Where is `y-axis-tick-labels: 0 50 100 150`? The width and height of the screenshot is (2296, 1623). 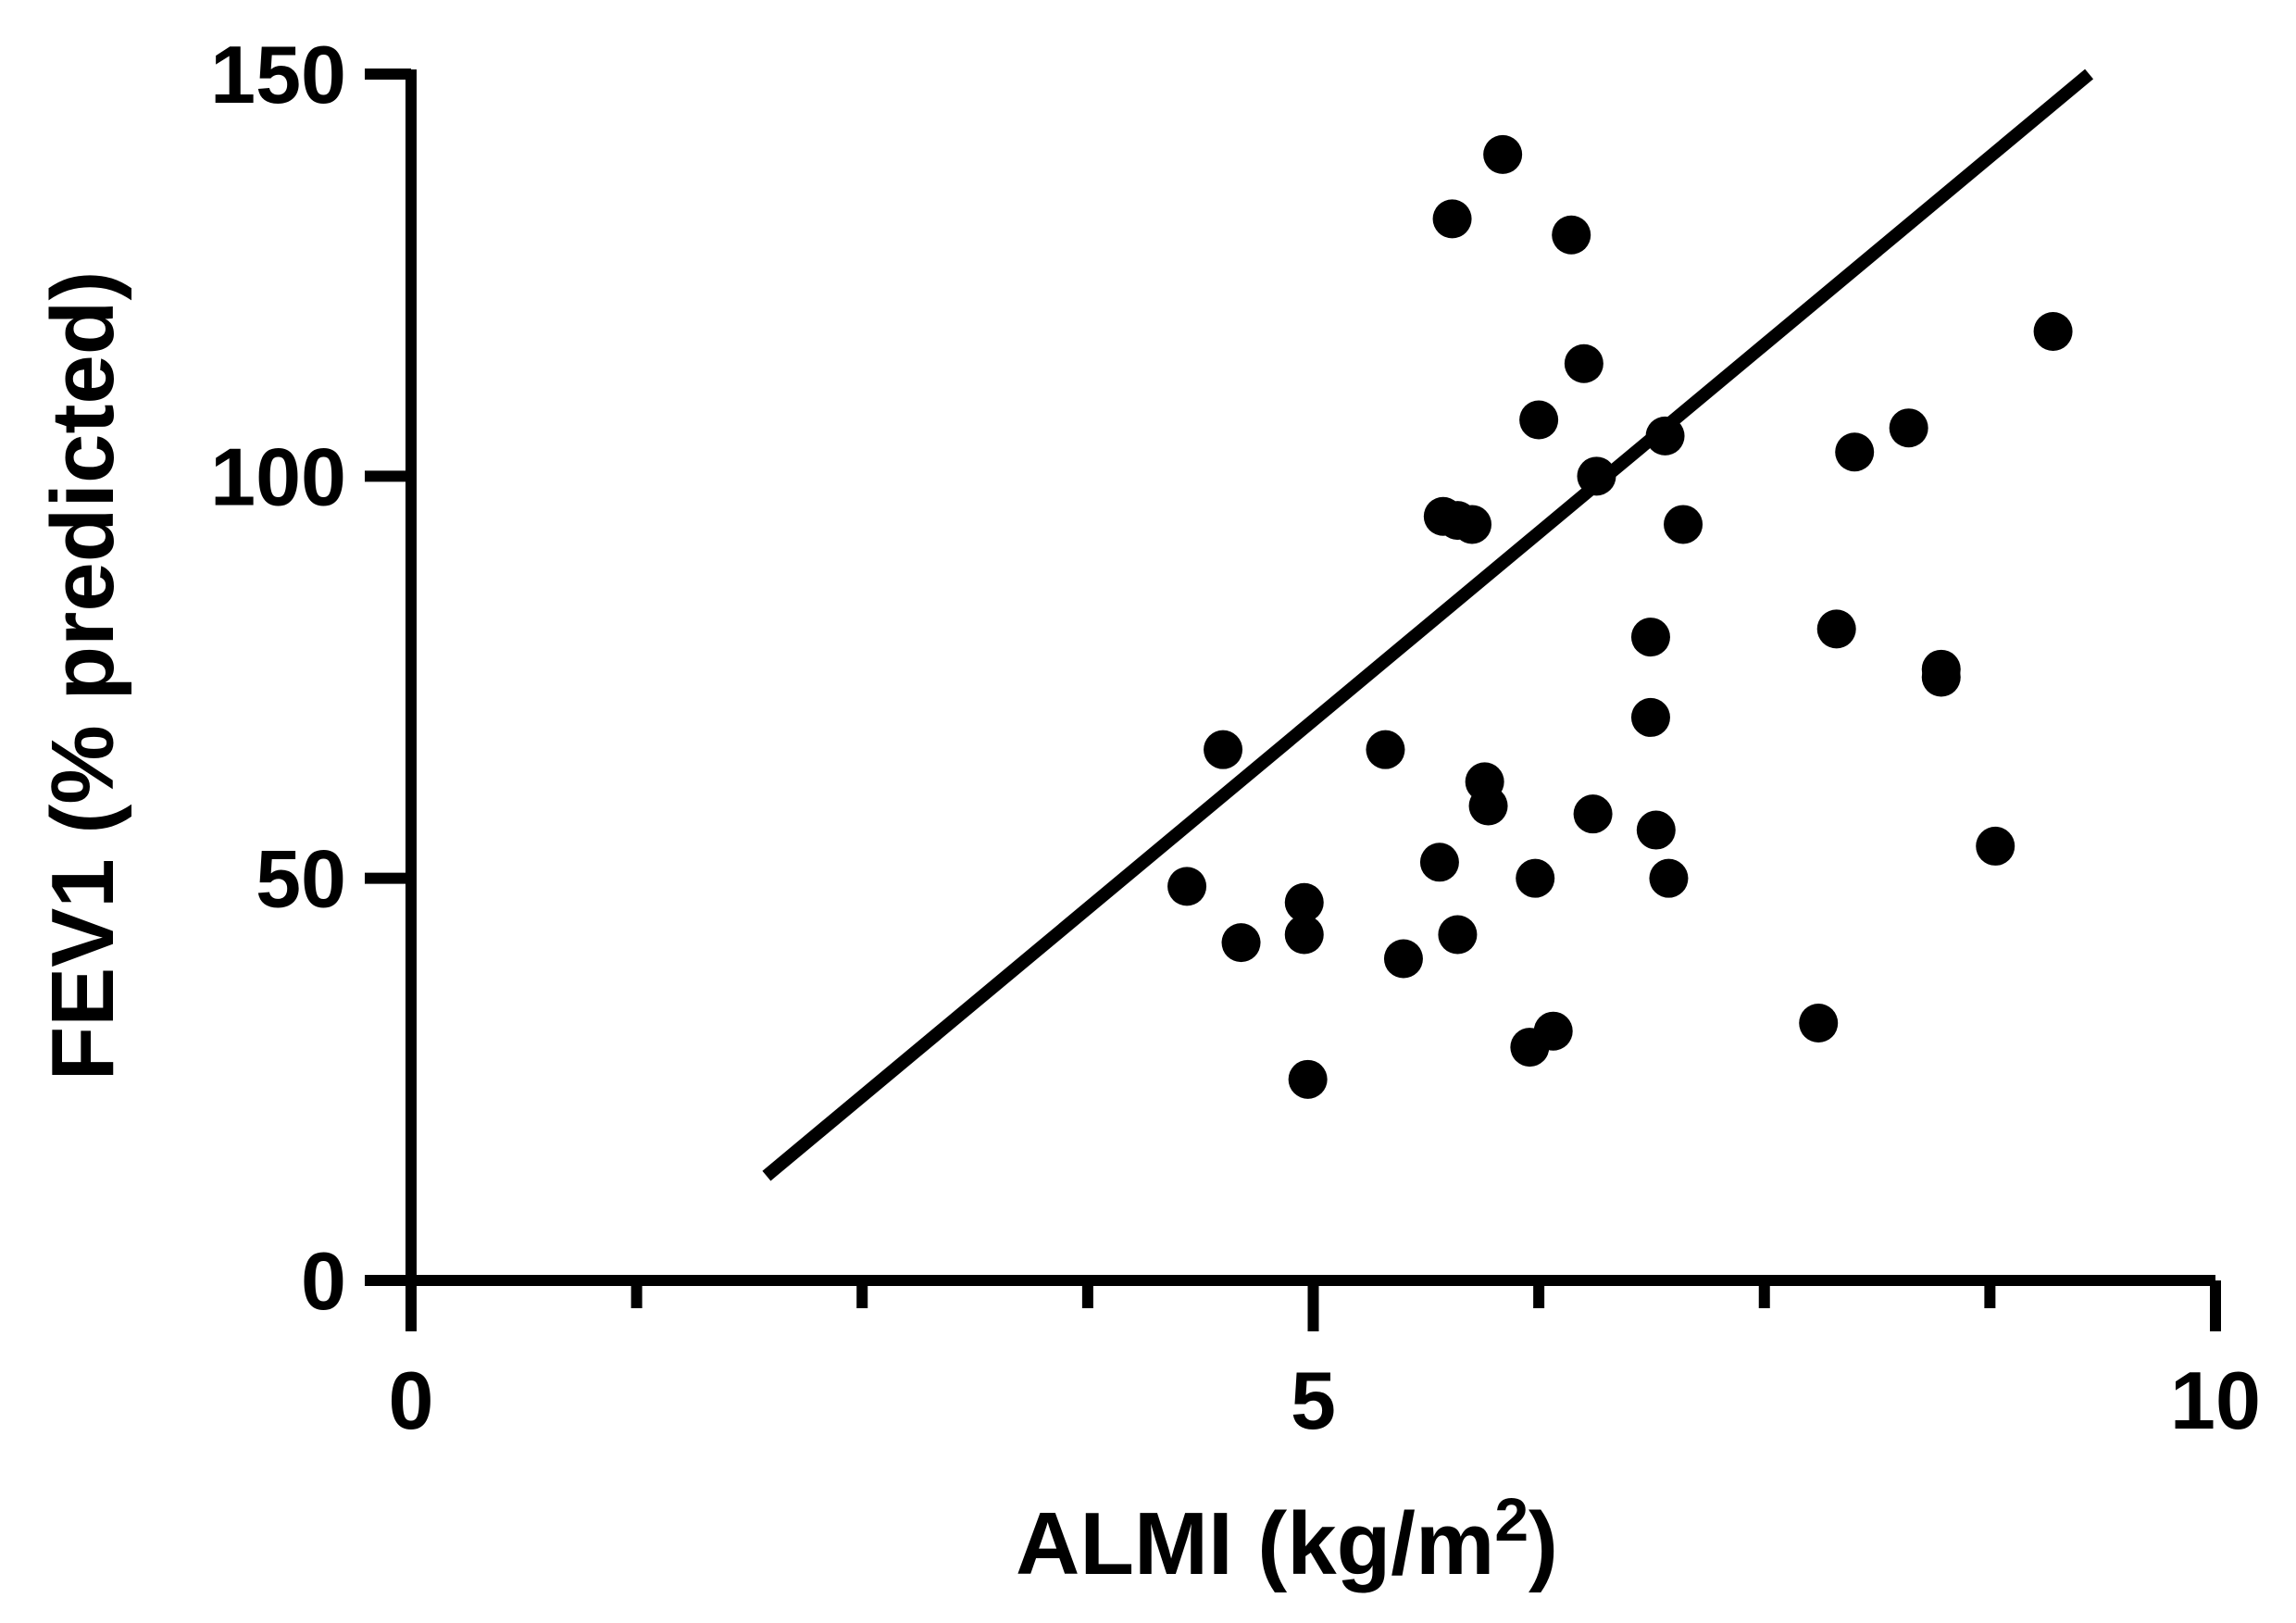 y-axis-tick-labels: 0 50 100 150 is located at coordinates (278, 678).